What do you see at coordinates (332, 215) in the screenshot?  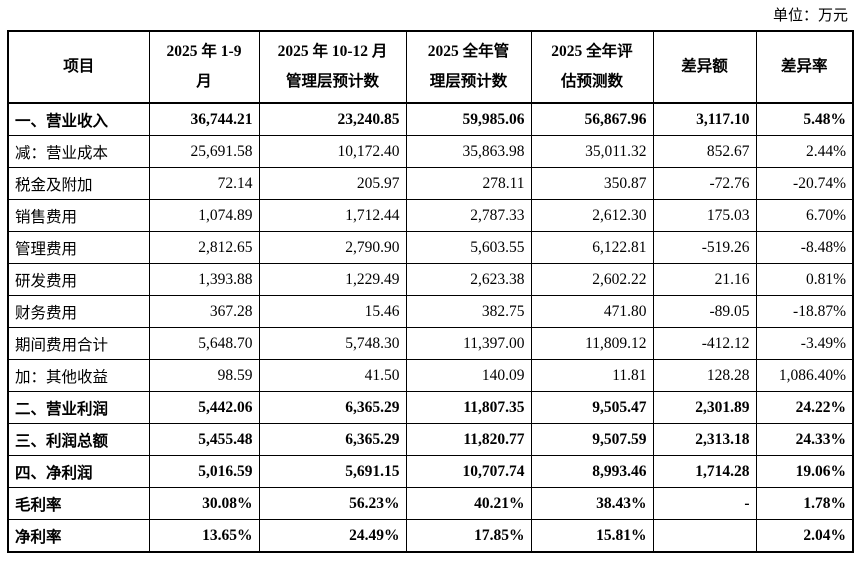 I see `cell: 1,712.44` at bounding box center [332, 215].